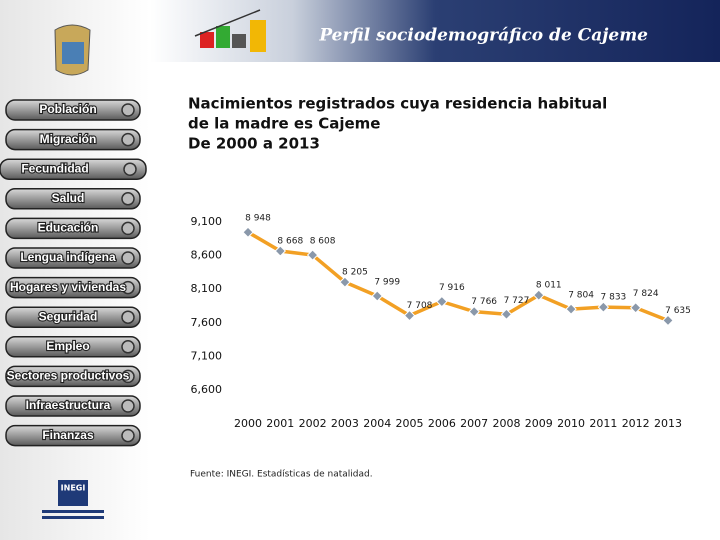  I want to click on header-icon, so click(230, 30).